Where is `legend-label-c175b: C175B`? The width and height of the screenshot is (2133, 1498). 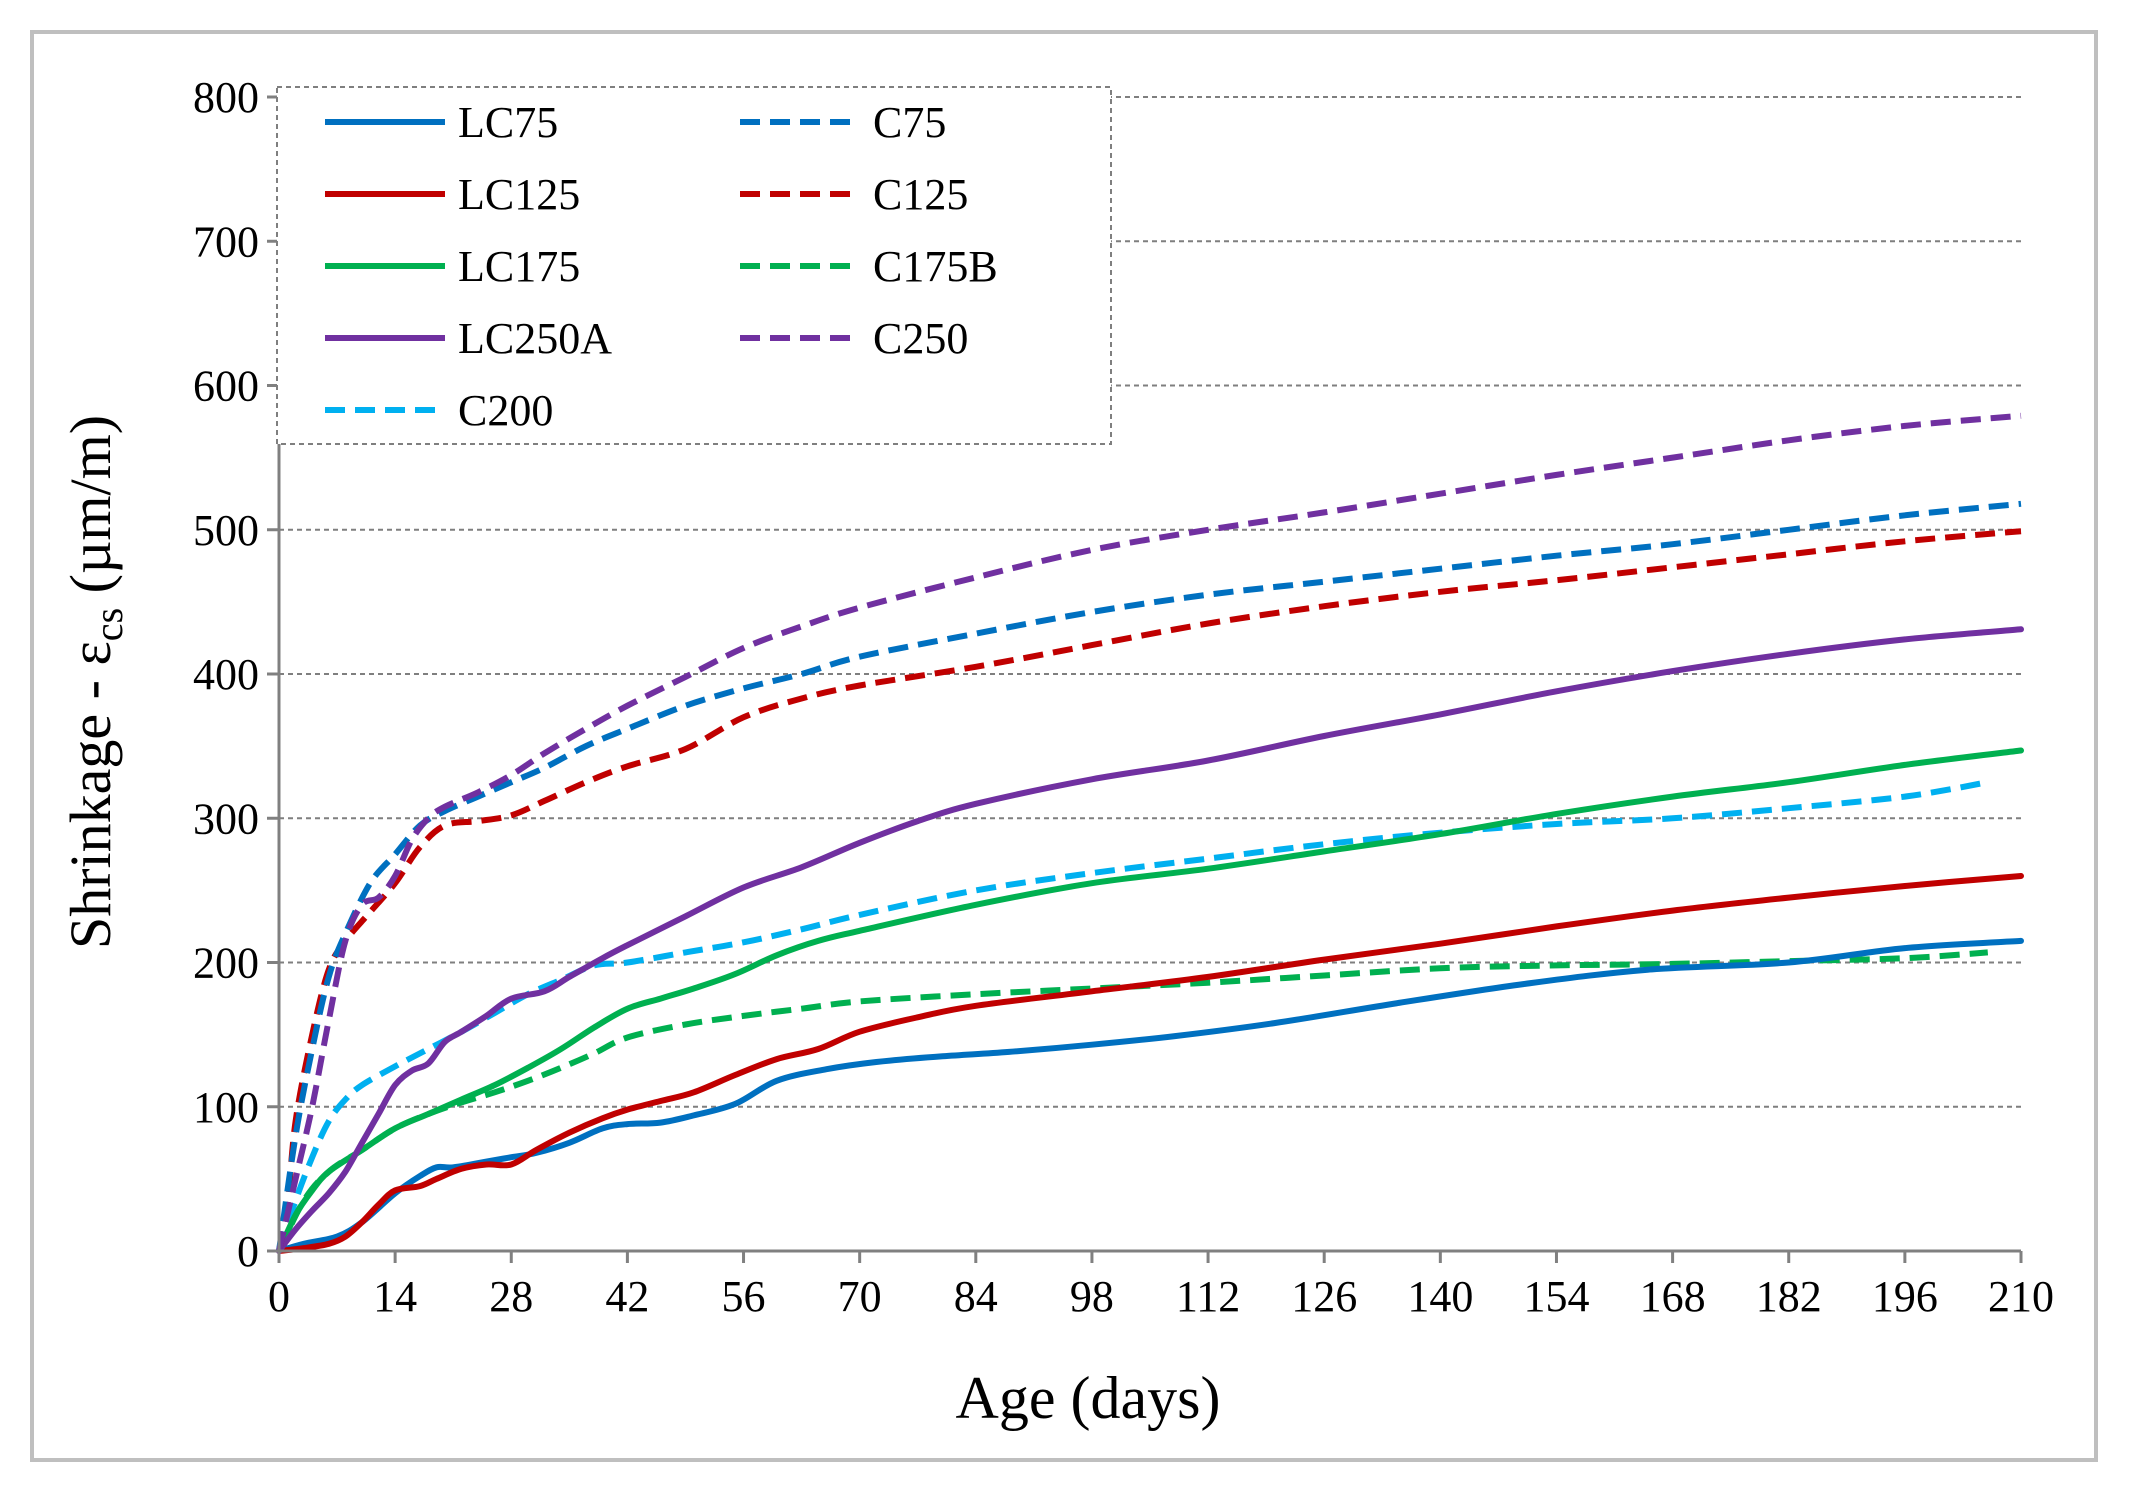 legend-label-c175b: C175B is located at coordinates (935, 266).